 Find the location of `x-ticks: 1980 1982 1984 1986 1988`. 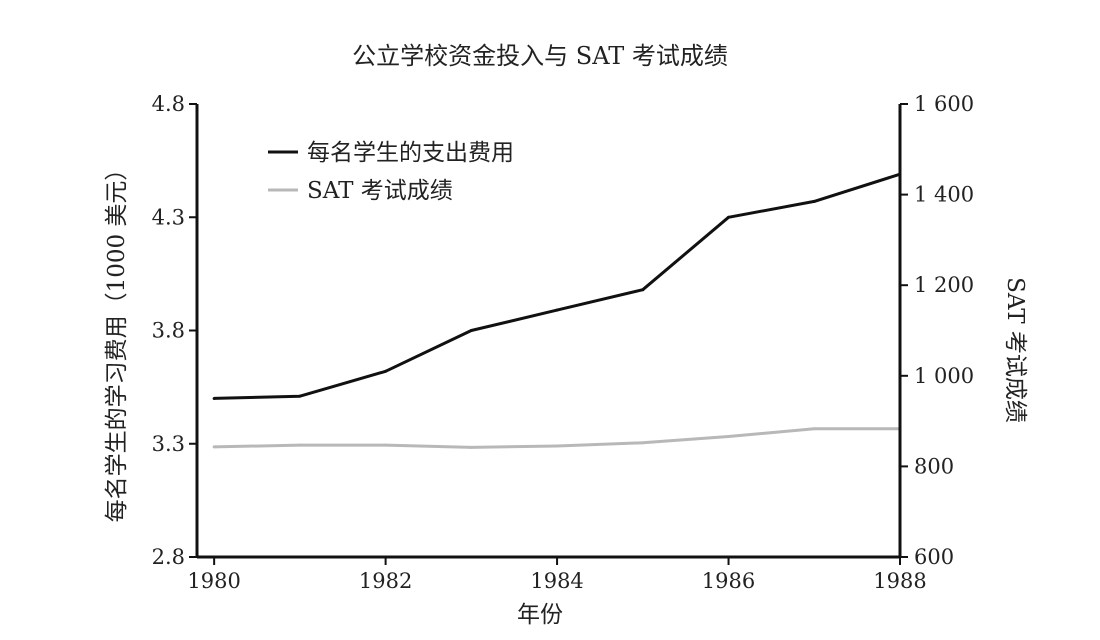

x-ticks: 1980 1982 1984 1986 1988 is located at coordinates (557, 575).